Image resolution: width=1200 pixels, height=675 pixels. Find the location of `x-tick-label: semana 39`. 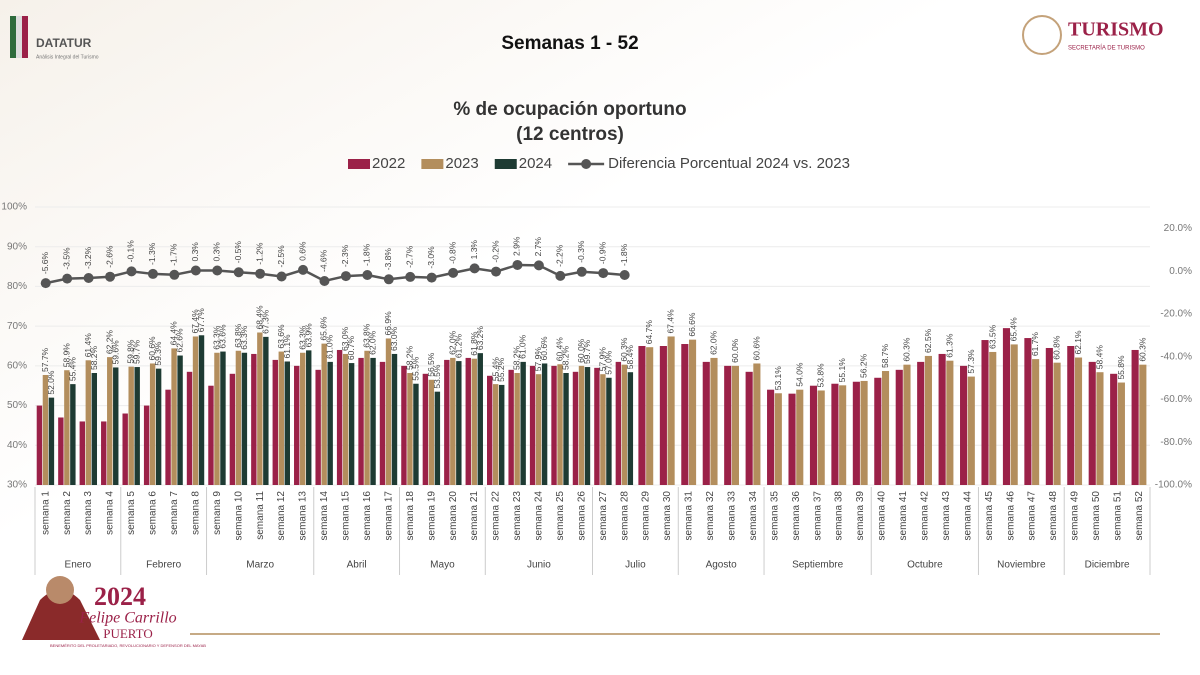

x-tick-label: semana 39 is located at coordinates (860, 516).